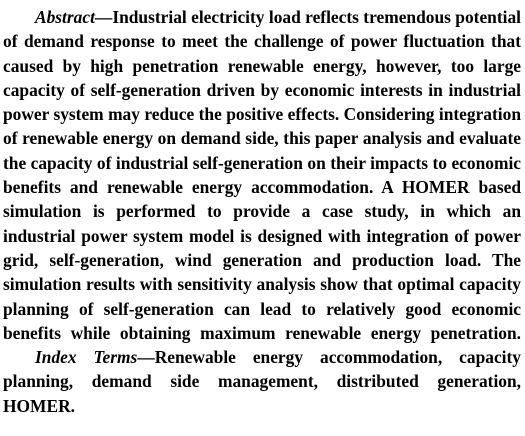  What do you see at coordinates (86, 357) in the screenshot?
I see `index-terms-label: Index Terms` at bounding box center [86, 357].